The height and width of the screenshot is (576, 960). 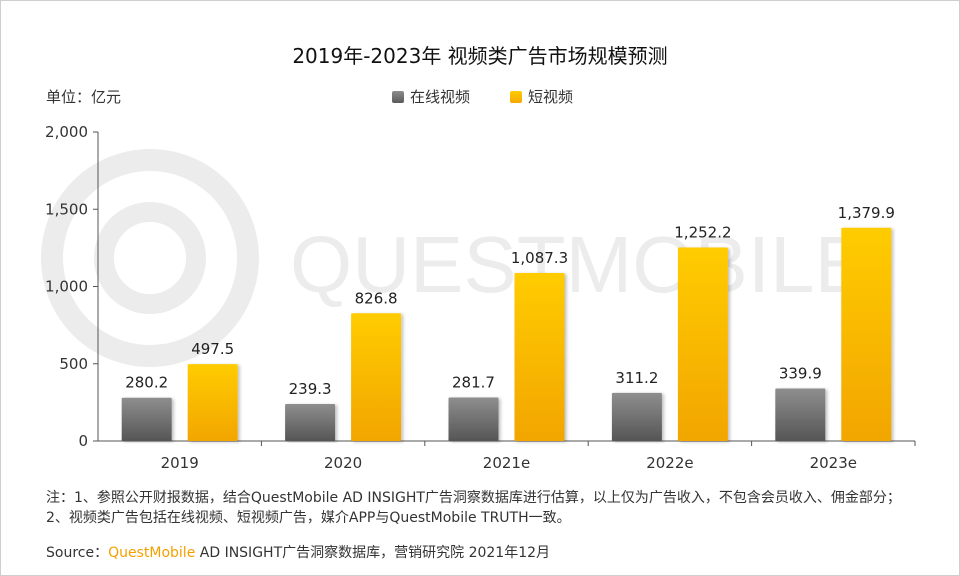 I want to click on legend-label-short-video: 短视频, so click(x=551, y=97).